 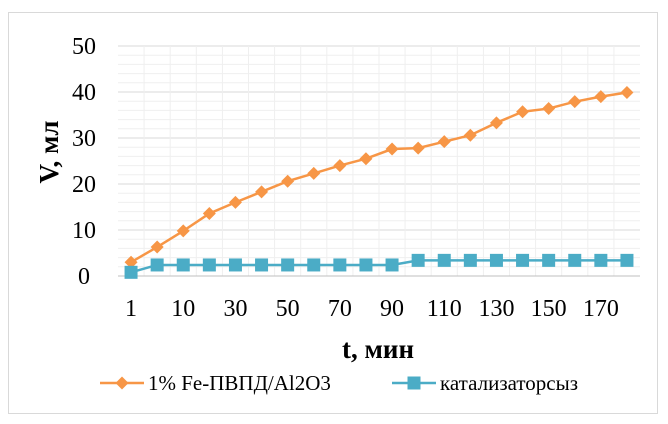 I want to click on y-tick-label: 40, so click(x=84, y=93).